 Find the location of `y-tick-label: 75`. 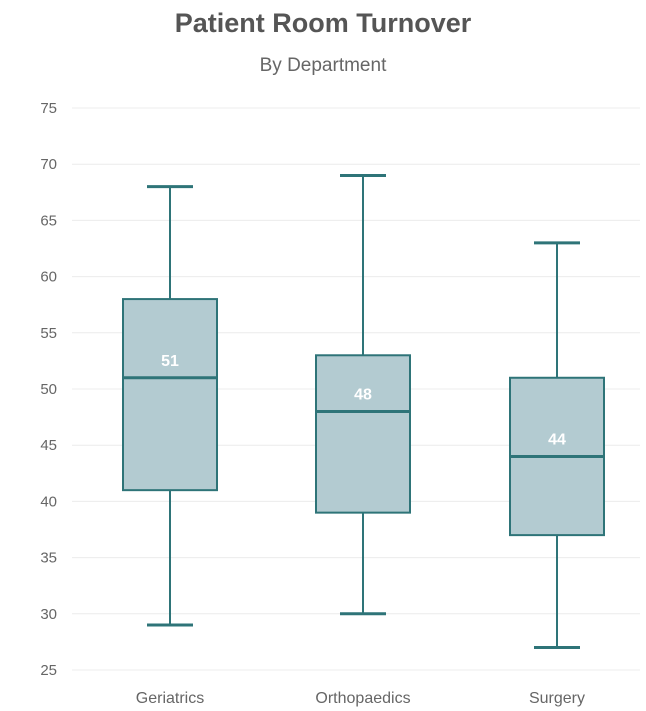

y-tick-label: 75 is located at coordinates (48, 108).